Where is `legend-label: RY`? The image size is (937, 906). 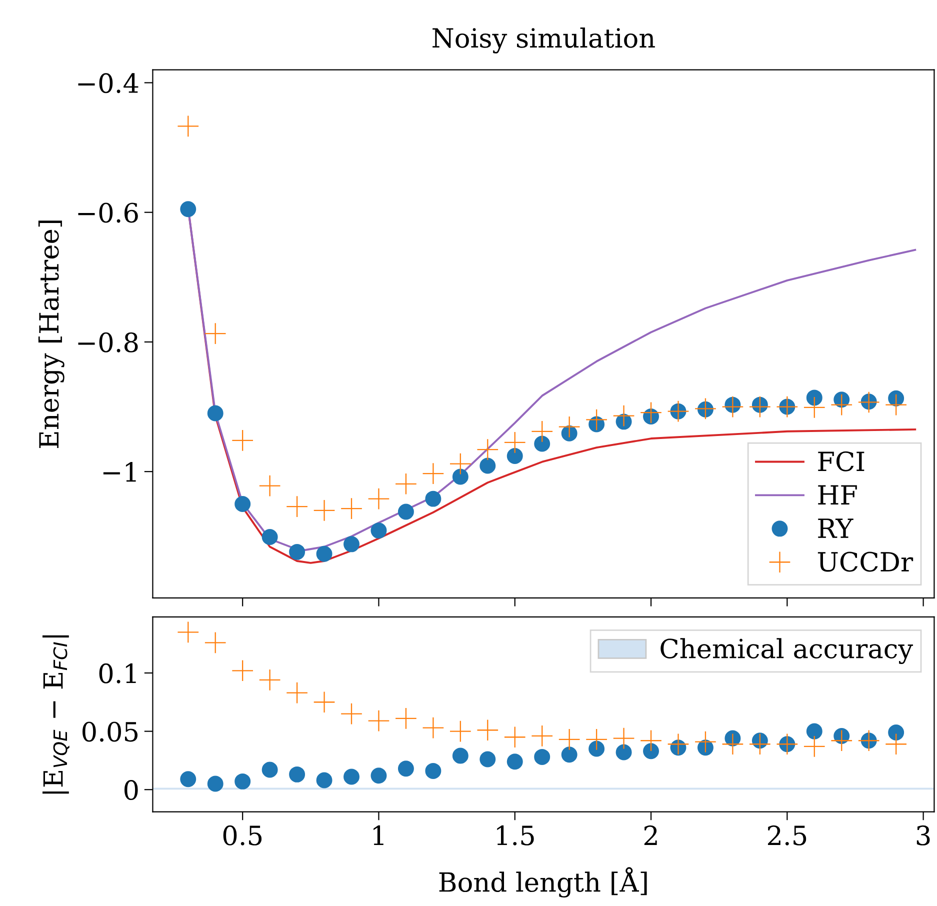
legend-label: RY is located at coordinates (836, 528).